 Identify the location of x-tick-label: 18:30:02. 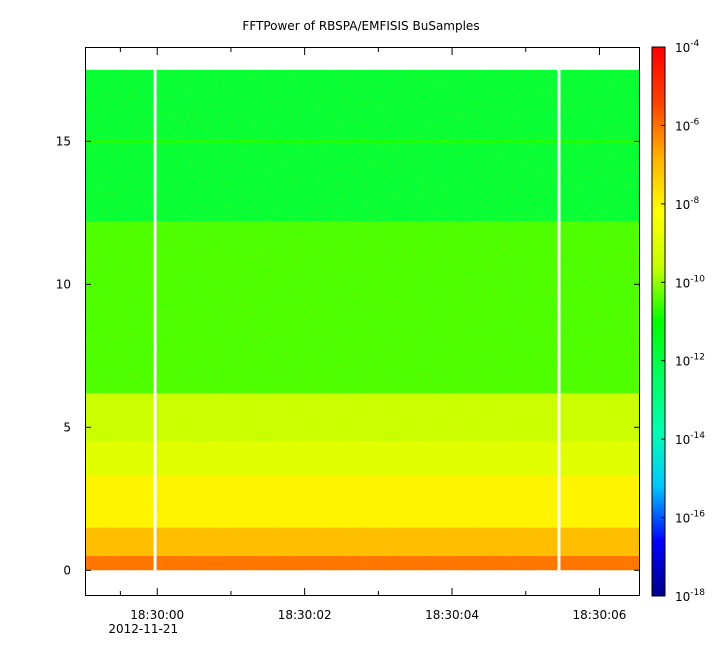
(305, 615).